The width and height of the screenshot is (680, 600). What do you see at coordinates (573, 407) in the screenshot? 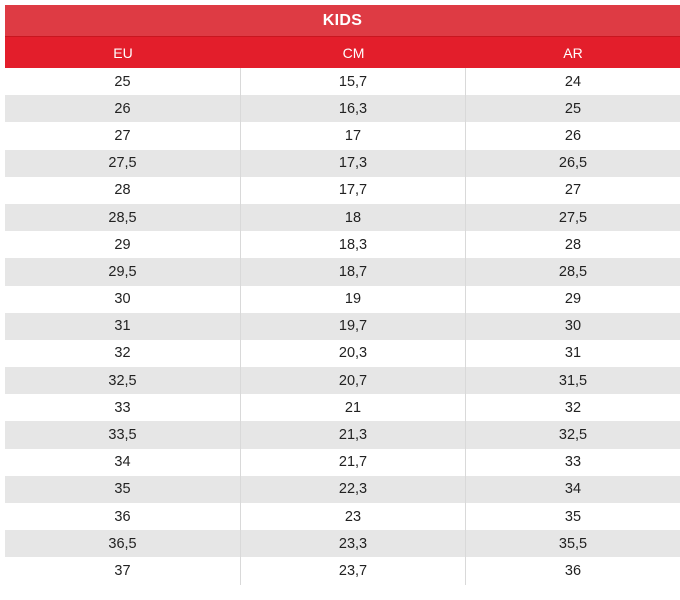
I see `cell-ar: 32` at bounding box center [573, 407].